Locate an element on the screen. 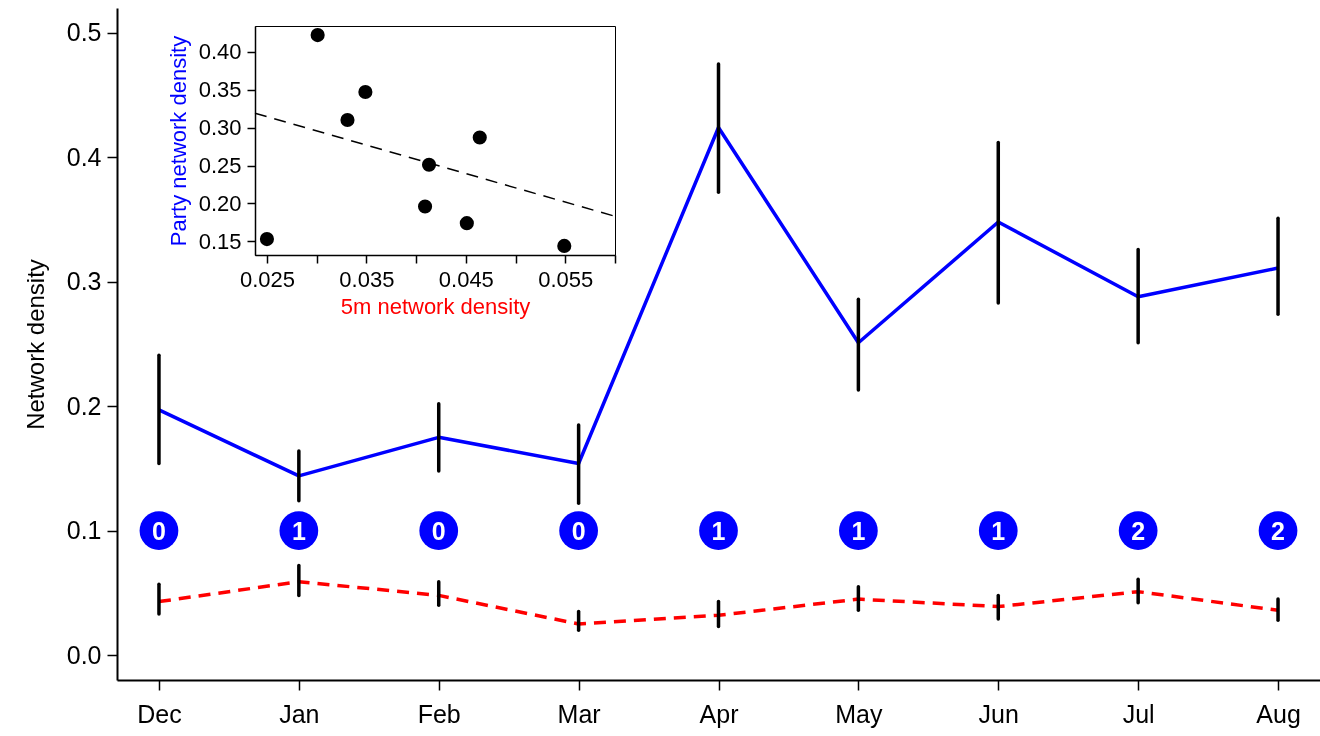 This screenshot has width=1320, height=736. y-axis-title: Party network density is located at coordinates (178, 141).